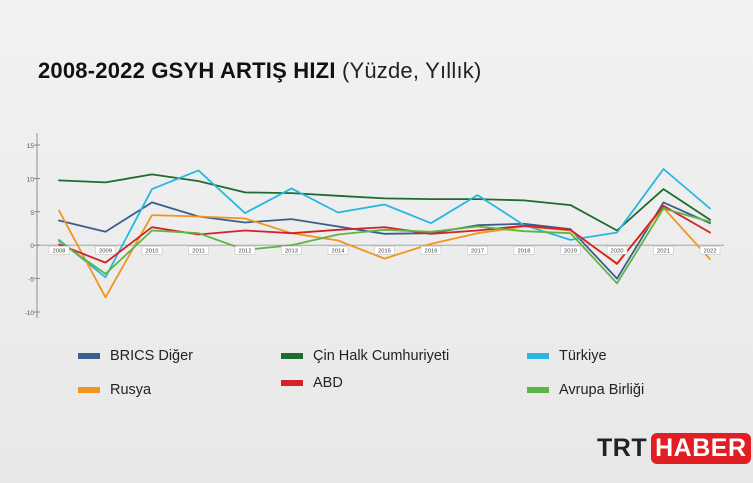 This screenshot has width=753, height=483. Describe the element at coordinates (381, 356) in the screenshot. I see `legend-label: Çin Halk Cumhuriyeti` at that location.